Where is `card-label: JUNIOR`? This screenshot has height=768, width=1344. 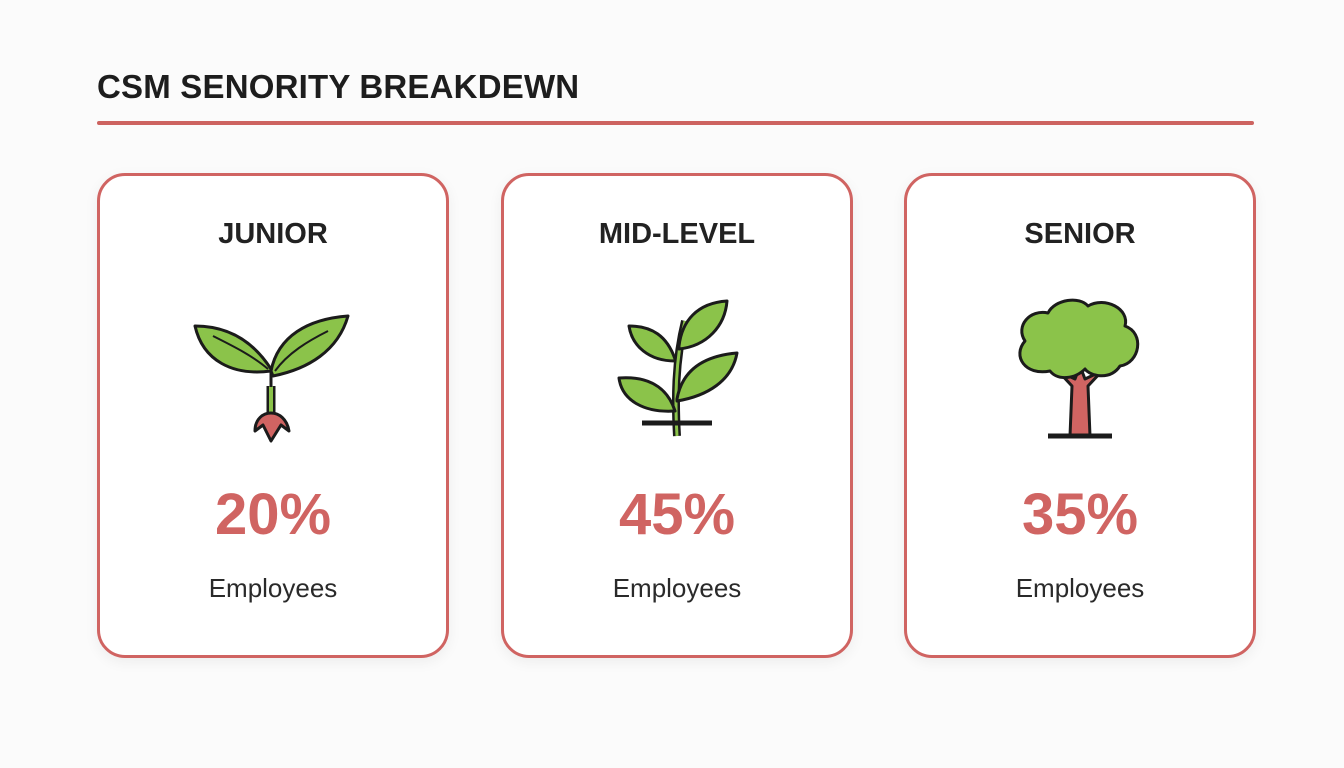 card-label: JUNIOR is located at coordinates (273, 234).